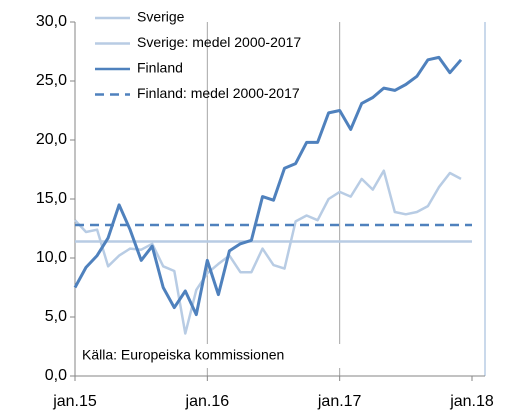 The height and width of the screenshot is (412, 510). What do you see at coordinates (51, 80) in the screenshot?
I see `y-tick-label: 25,0` at bounding box center [51, 80].